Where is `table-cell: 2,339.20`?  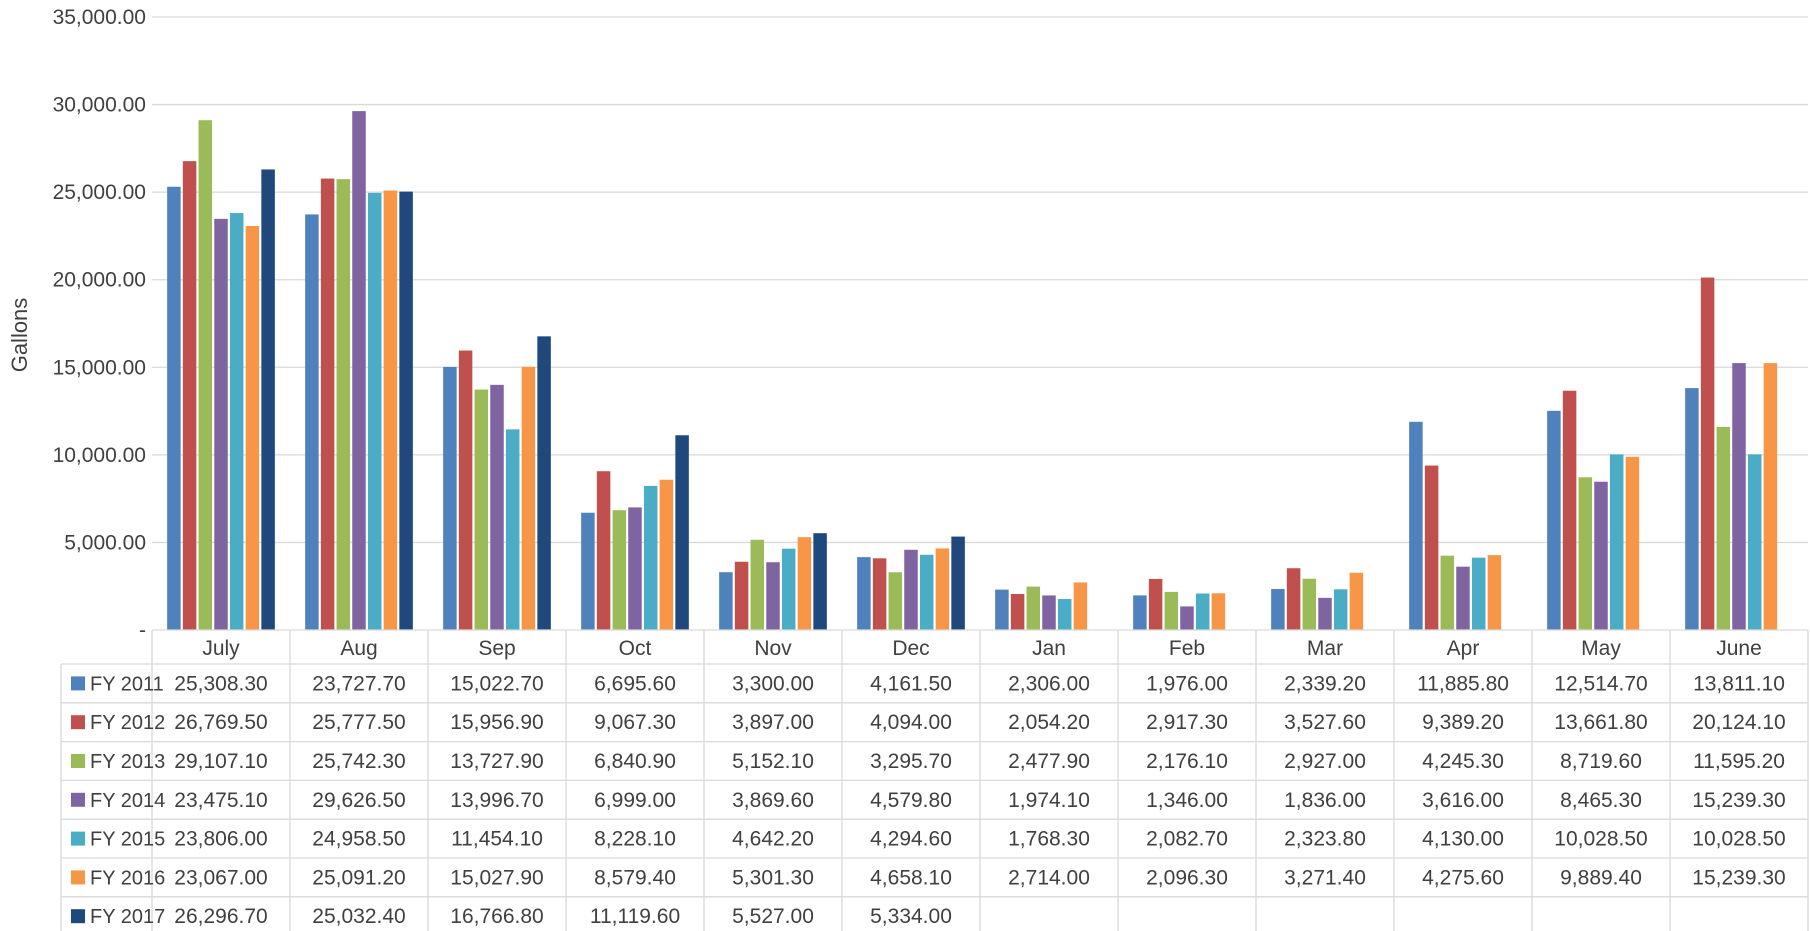
table-cell: 2,339.20 is located at coordinates (1325, 683).